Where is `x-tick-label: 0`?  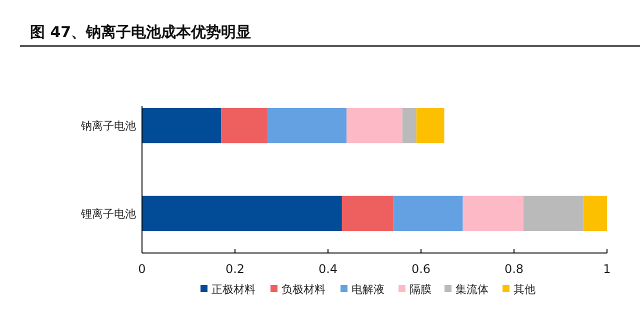
x-tick-label: 0 is located at coordinates (142, 269).